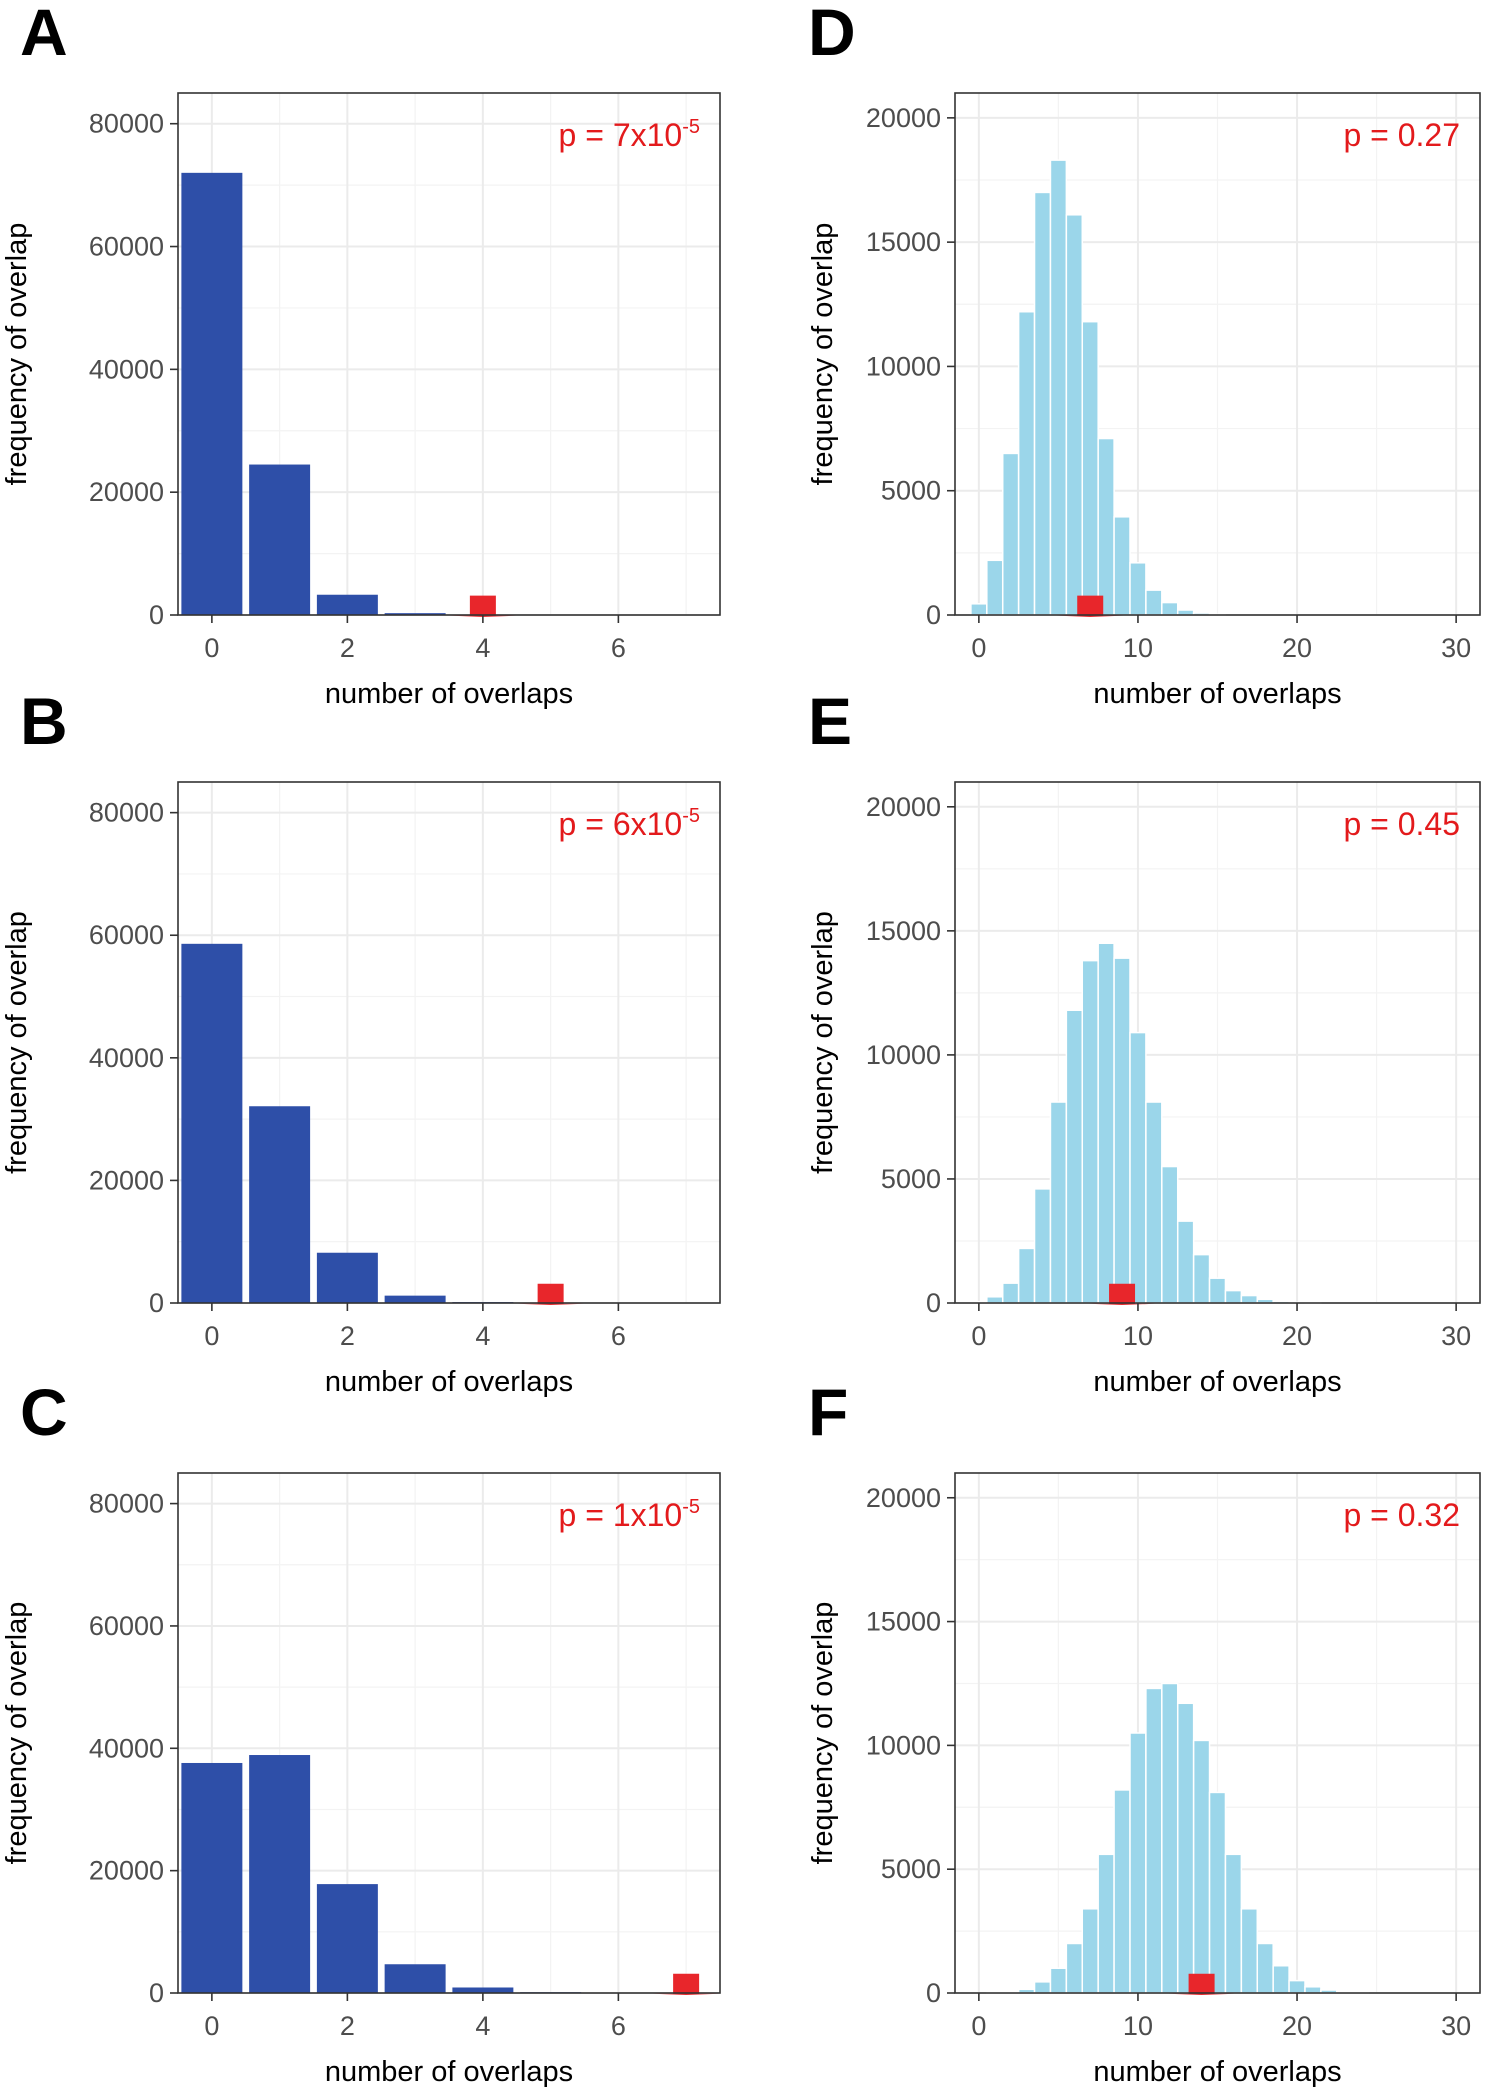  Describe the element at coordinates (1401, 1515) in the screenshot. I see `p-value-label: p = 0.32` at that location.